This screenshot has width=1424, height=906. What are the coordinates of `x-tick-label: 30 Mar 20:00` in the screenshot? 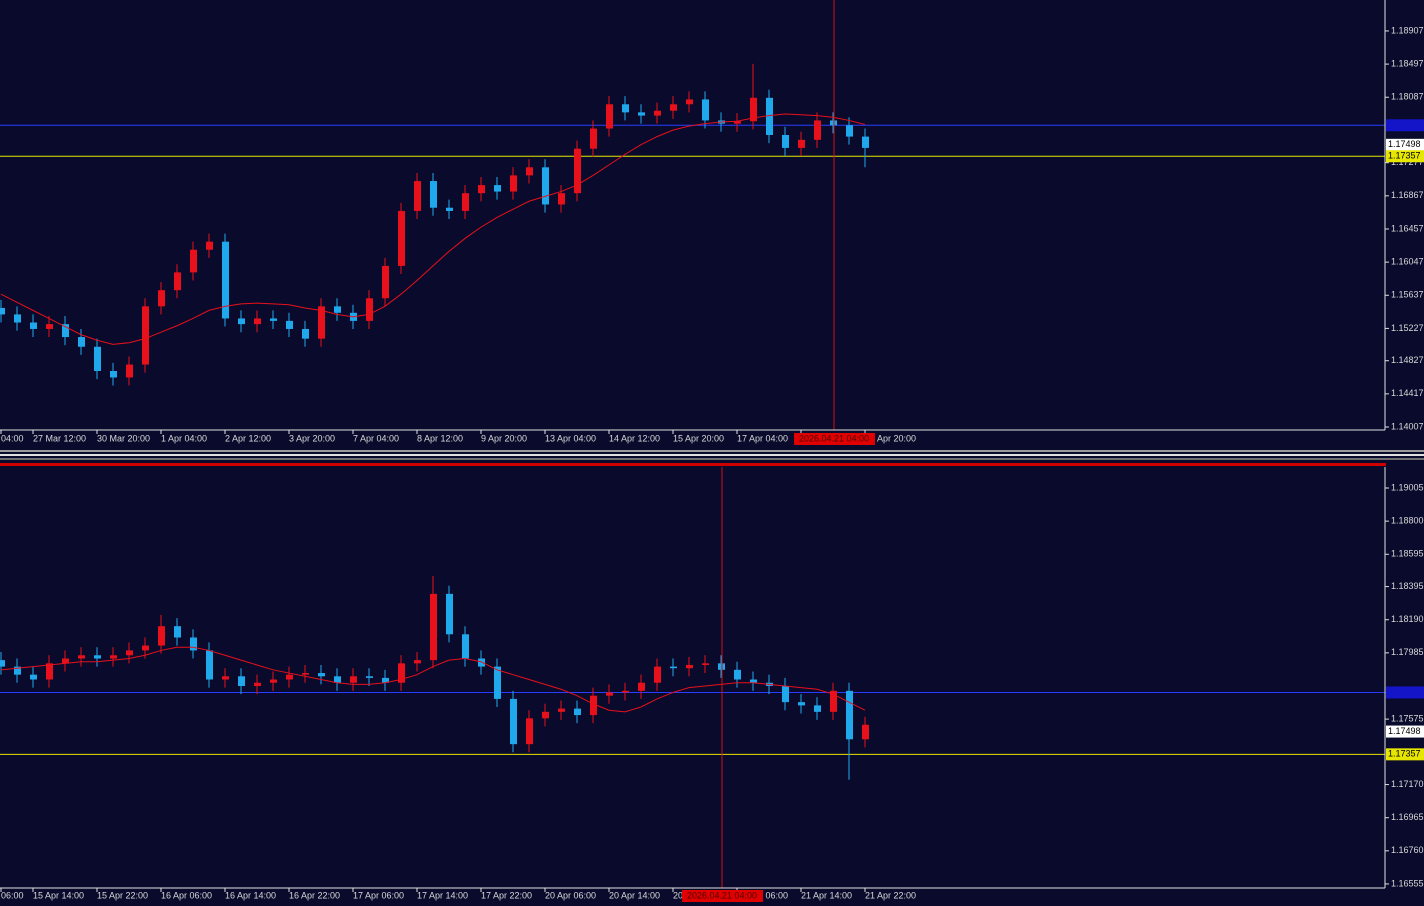 It's located at (123, 438).